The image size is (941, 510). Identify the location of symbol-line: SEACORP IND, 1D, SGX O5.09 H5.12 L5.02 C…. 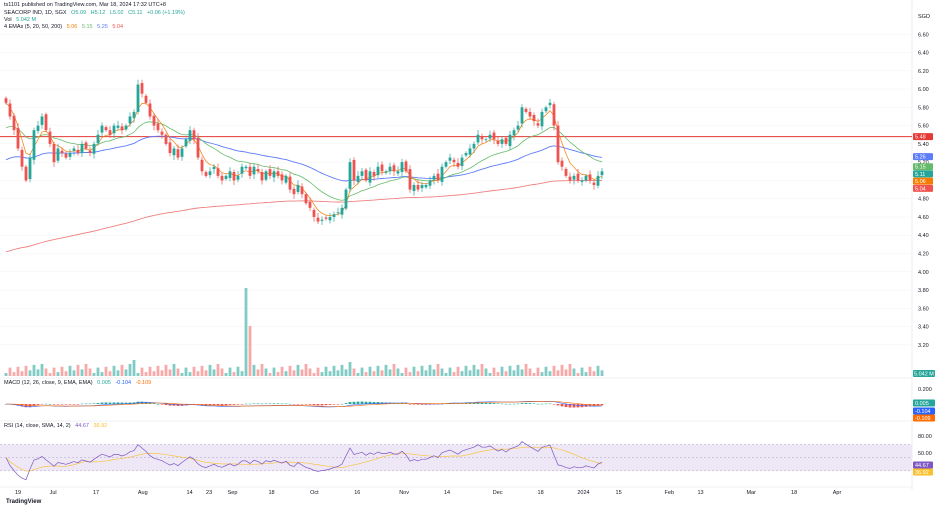
(96, 13).